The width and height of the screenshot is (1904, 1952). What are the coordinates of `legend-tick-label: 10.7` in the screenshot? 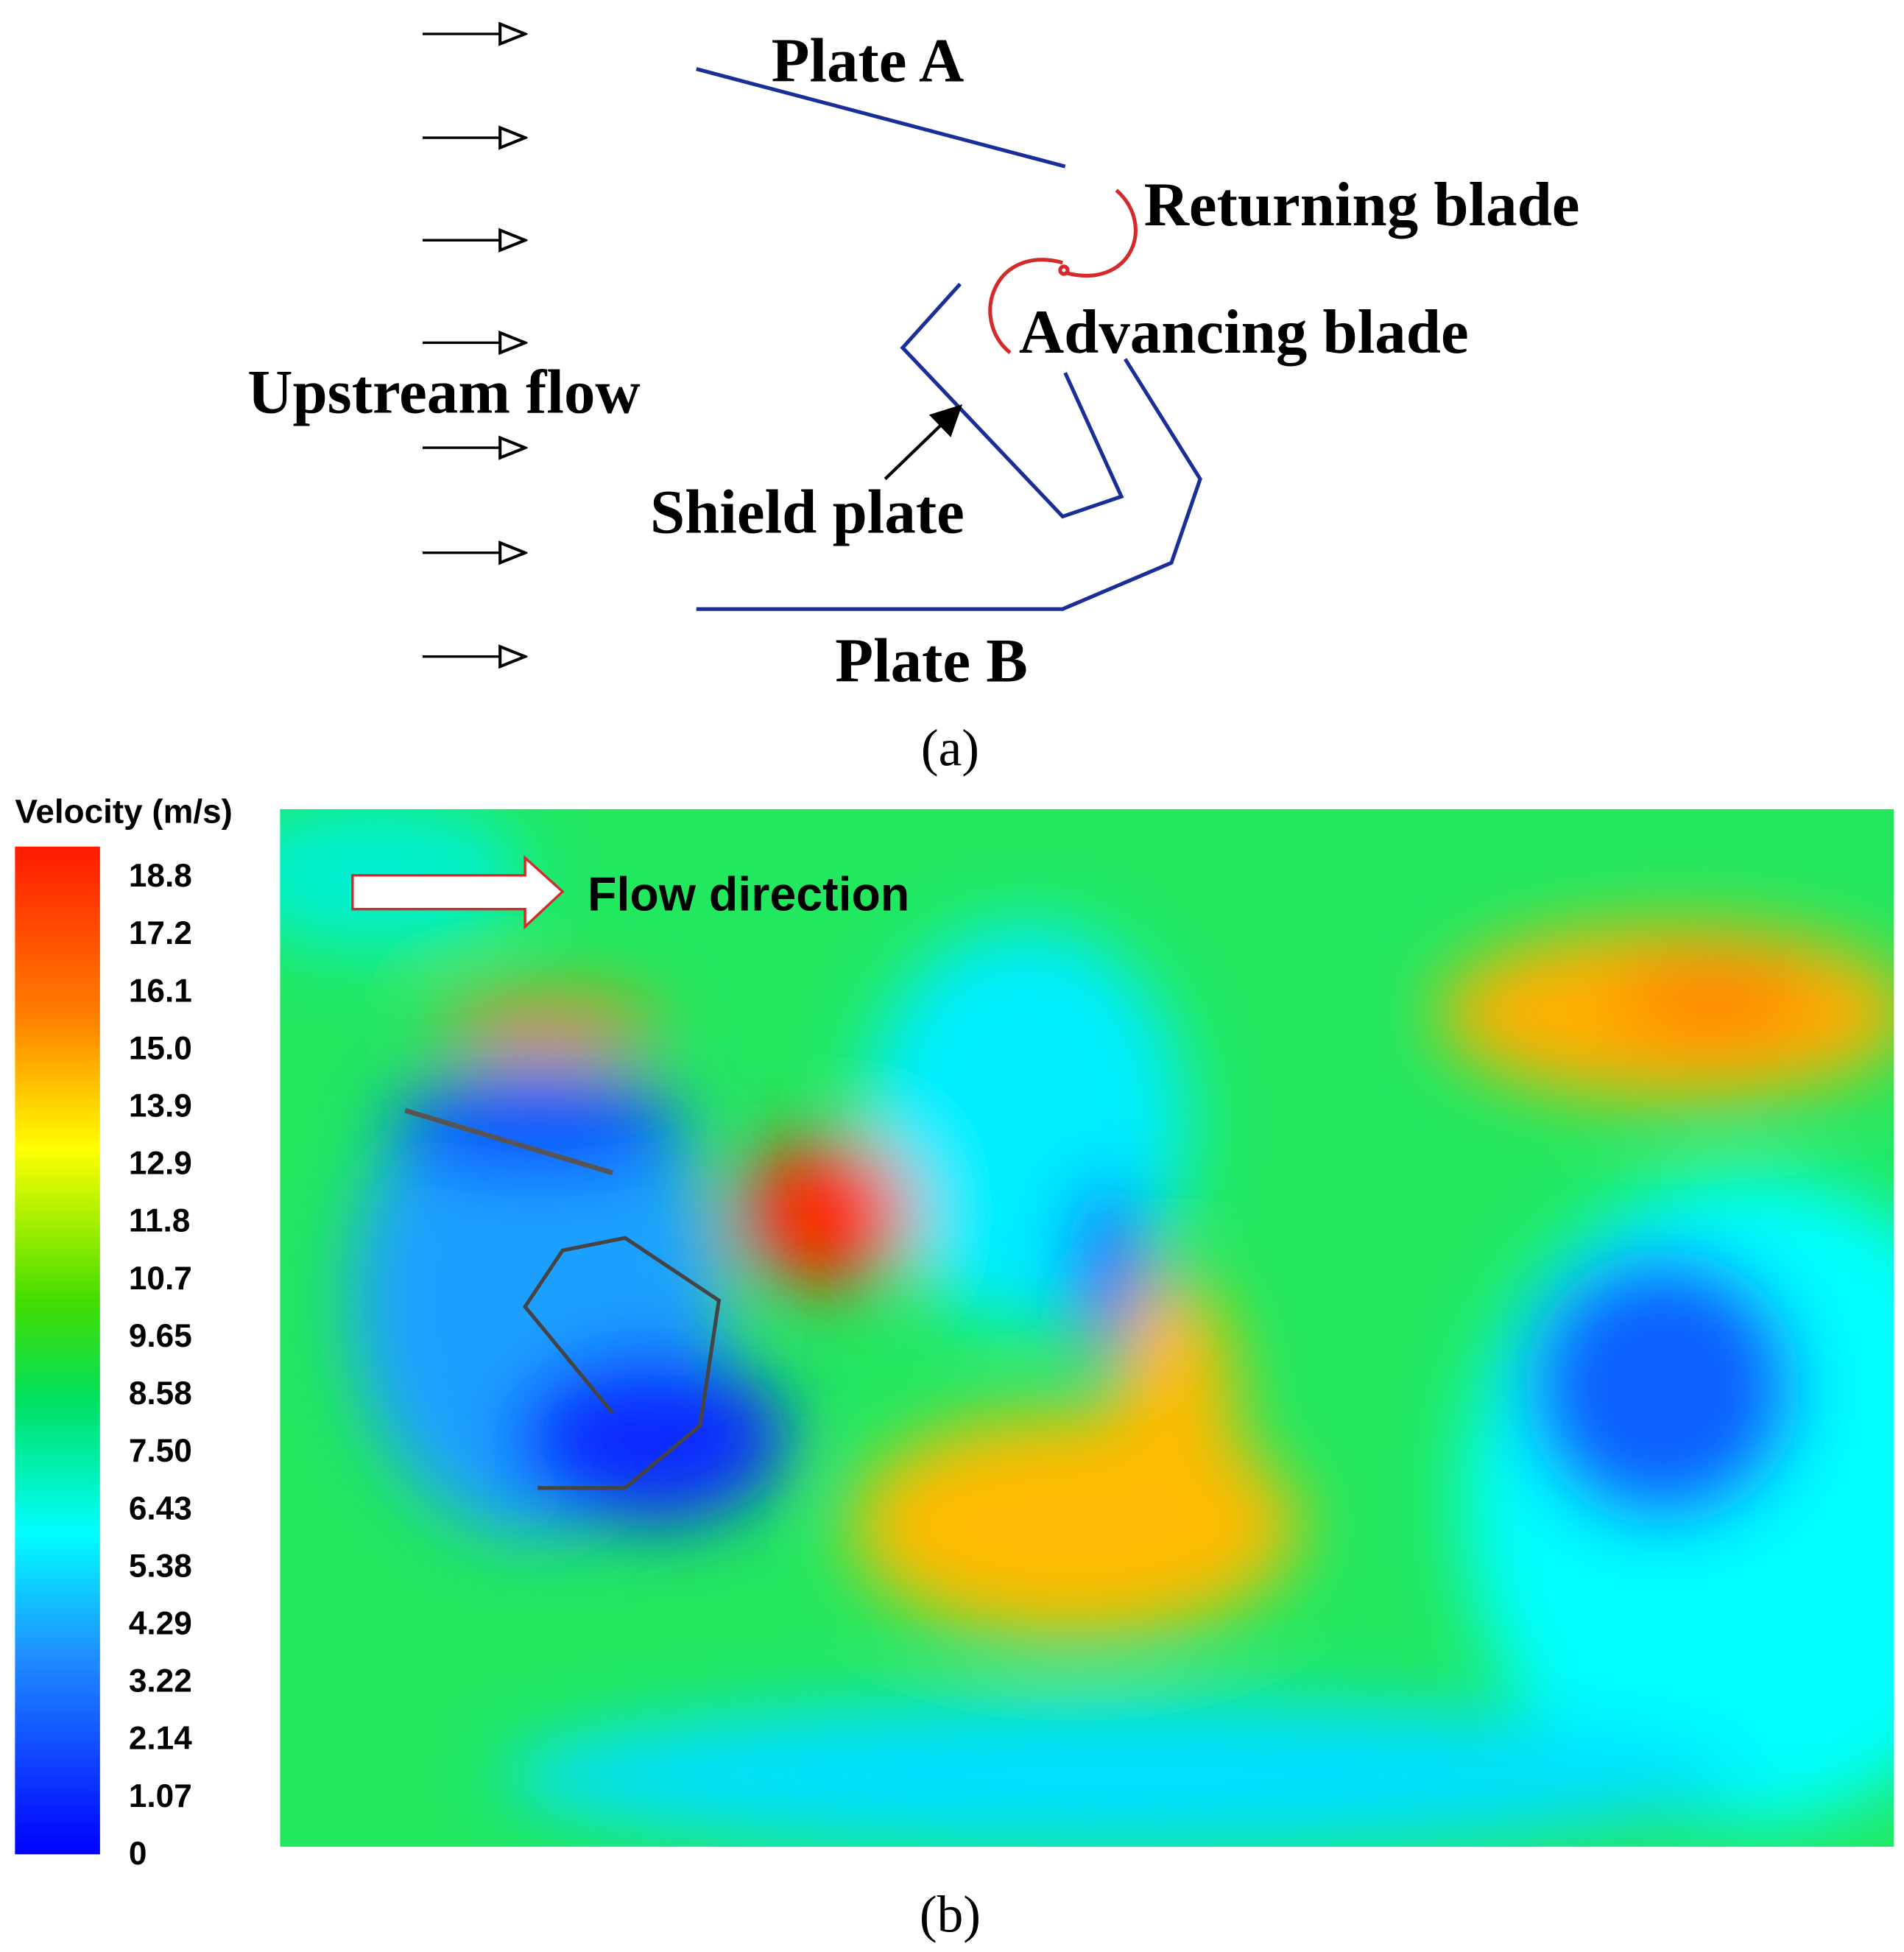 It's located at (161, 1279).